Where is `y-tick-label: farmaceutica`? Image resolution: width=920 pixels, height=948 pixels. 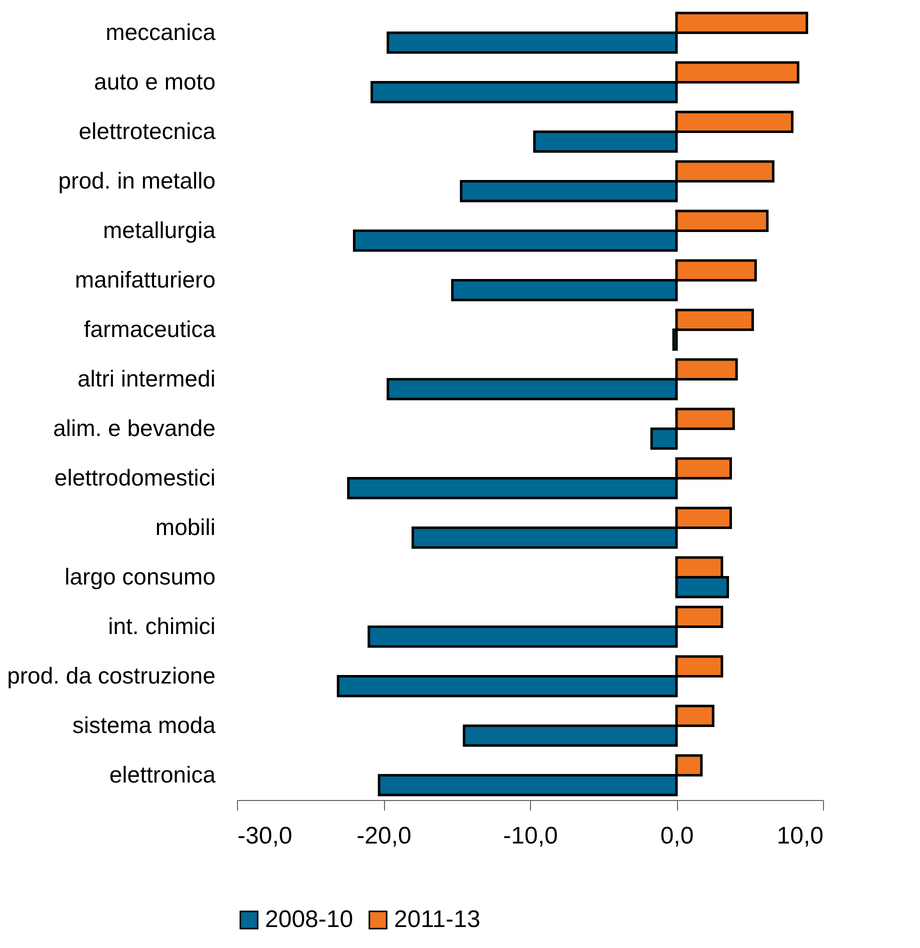 y-tick-label: farmaceutica is located at coordinates (150, 329).